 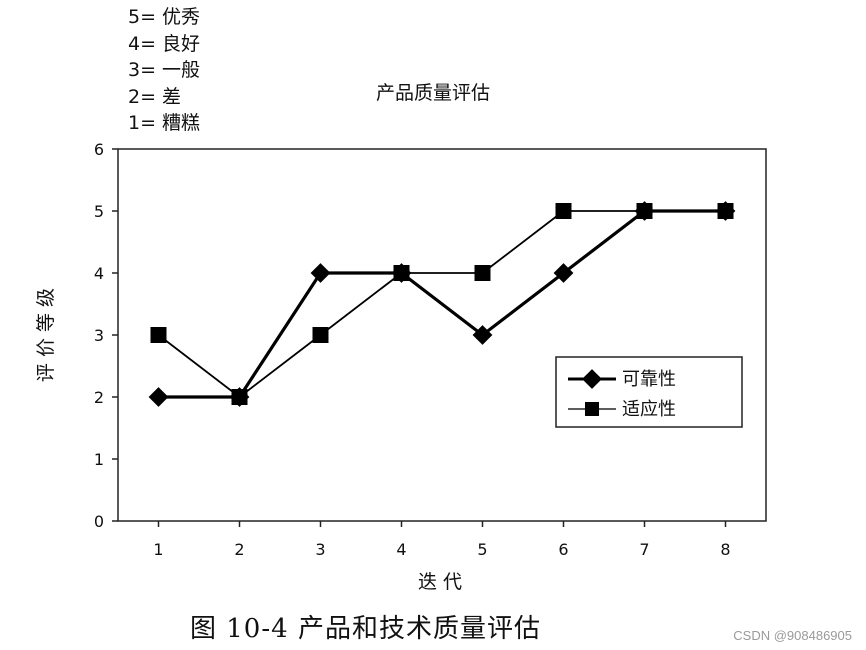 I want to click on scale-key-item: 3= 一般, so click(x=164, y=70).